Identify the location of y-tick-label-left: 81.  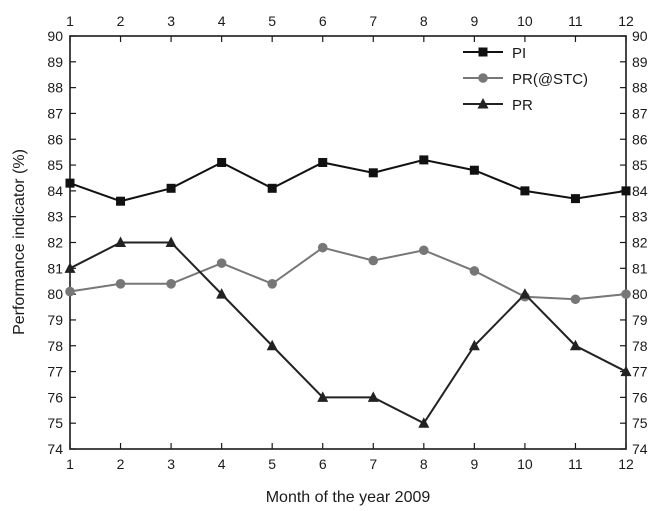
(55, 268).